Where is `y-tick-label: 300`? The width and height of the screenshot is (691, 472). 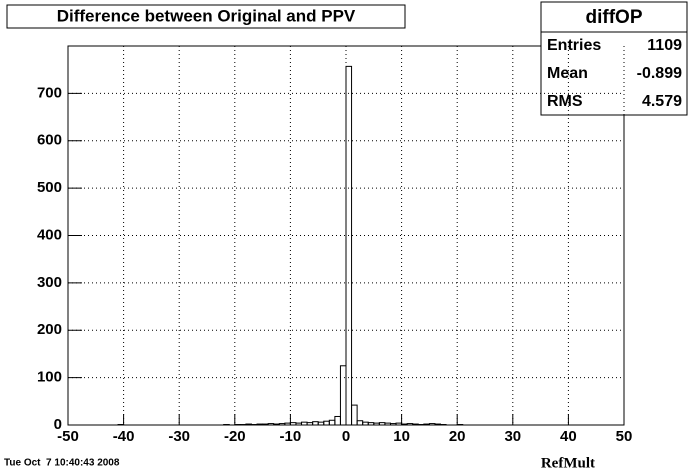
y-tick-label: 300 is located at coordinates (49, 282).